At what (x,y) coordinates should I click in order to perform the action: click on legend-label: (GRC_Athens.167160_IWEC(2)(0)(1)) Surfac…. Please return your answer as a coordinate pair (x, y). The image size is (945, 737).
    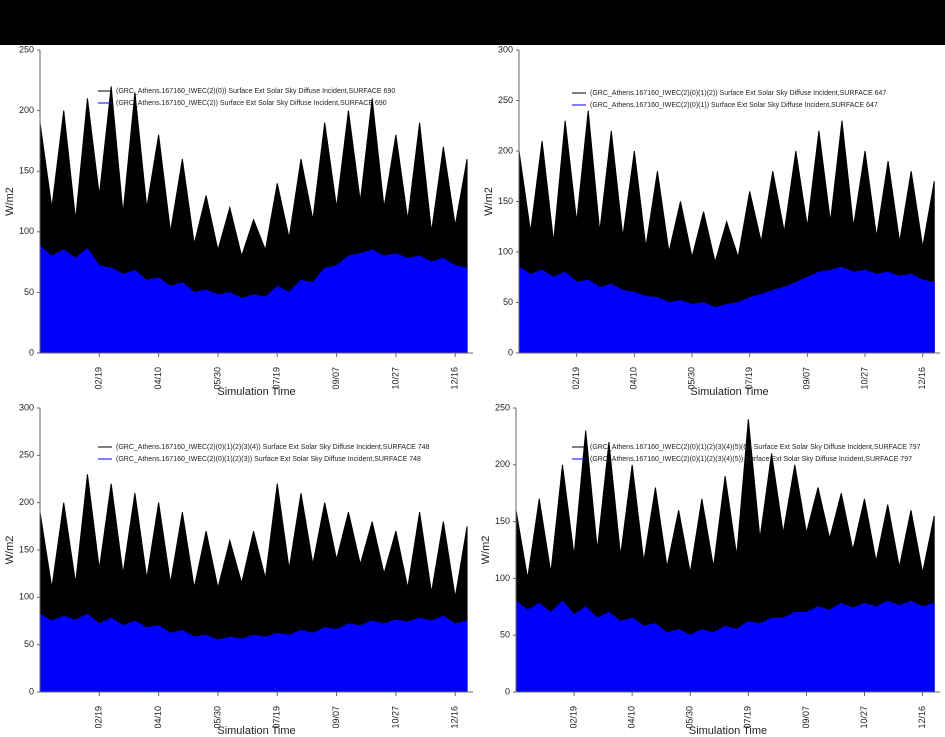
    Looking at the image, I should click on (734, 105).